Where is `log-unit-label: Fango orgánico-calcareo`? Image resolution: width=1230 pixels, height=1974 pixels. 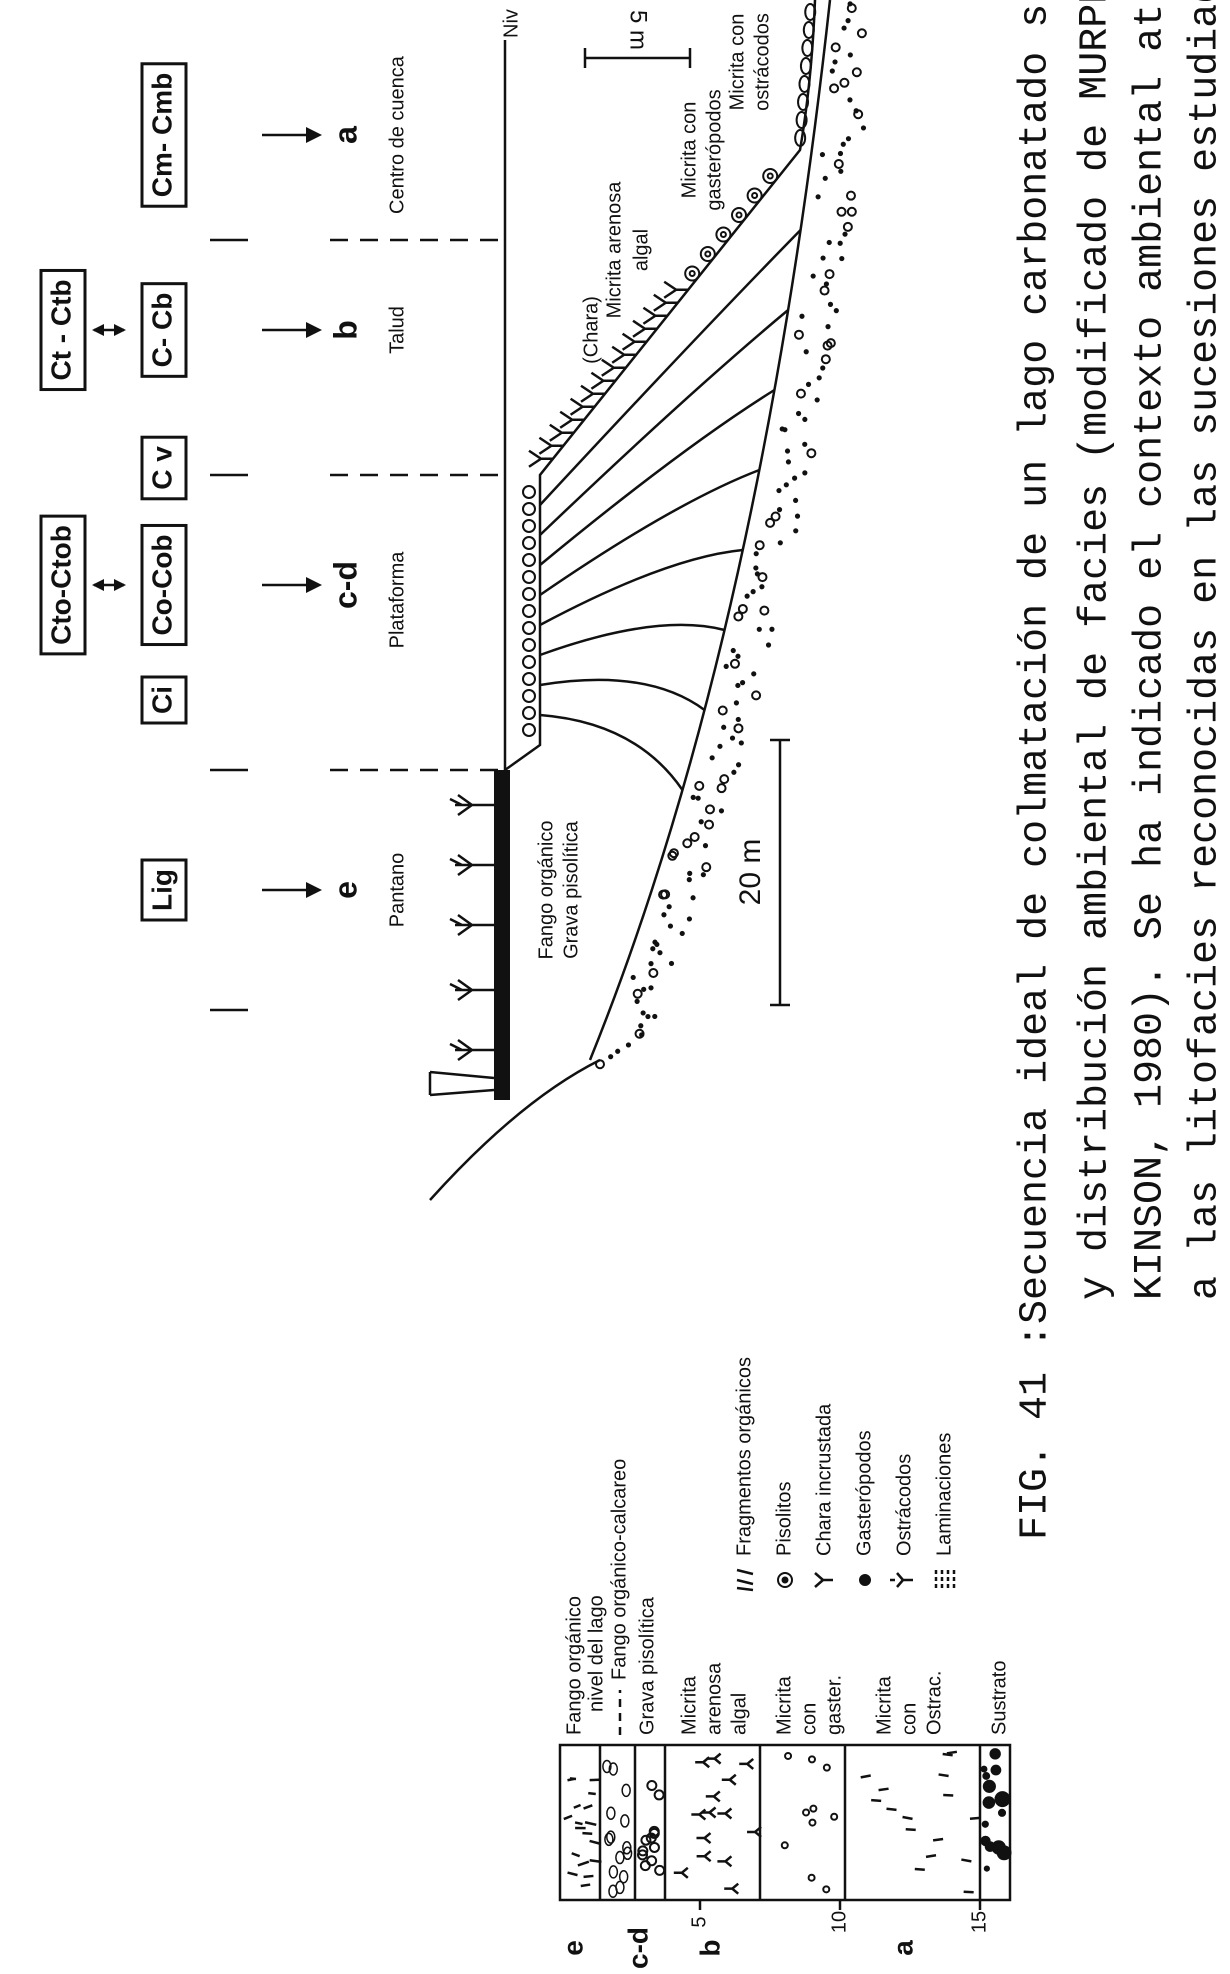
log-unit-label: Fango orgánico-calcareo is located at coordinates (619, 1569).